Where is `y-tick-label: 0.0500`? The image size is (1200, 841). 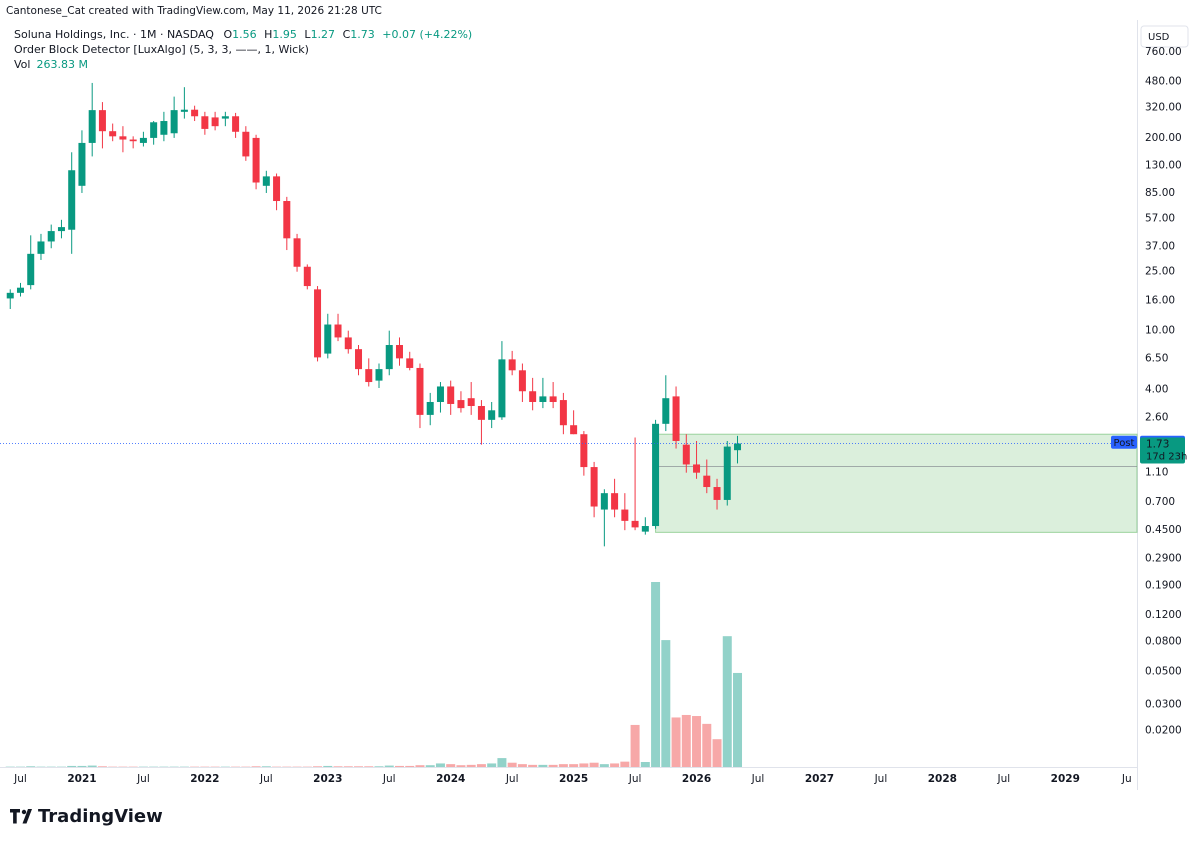 y-tick-label: 0.0500 is located at coordinates (1163, 672).